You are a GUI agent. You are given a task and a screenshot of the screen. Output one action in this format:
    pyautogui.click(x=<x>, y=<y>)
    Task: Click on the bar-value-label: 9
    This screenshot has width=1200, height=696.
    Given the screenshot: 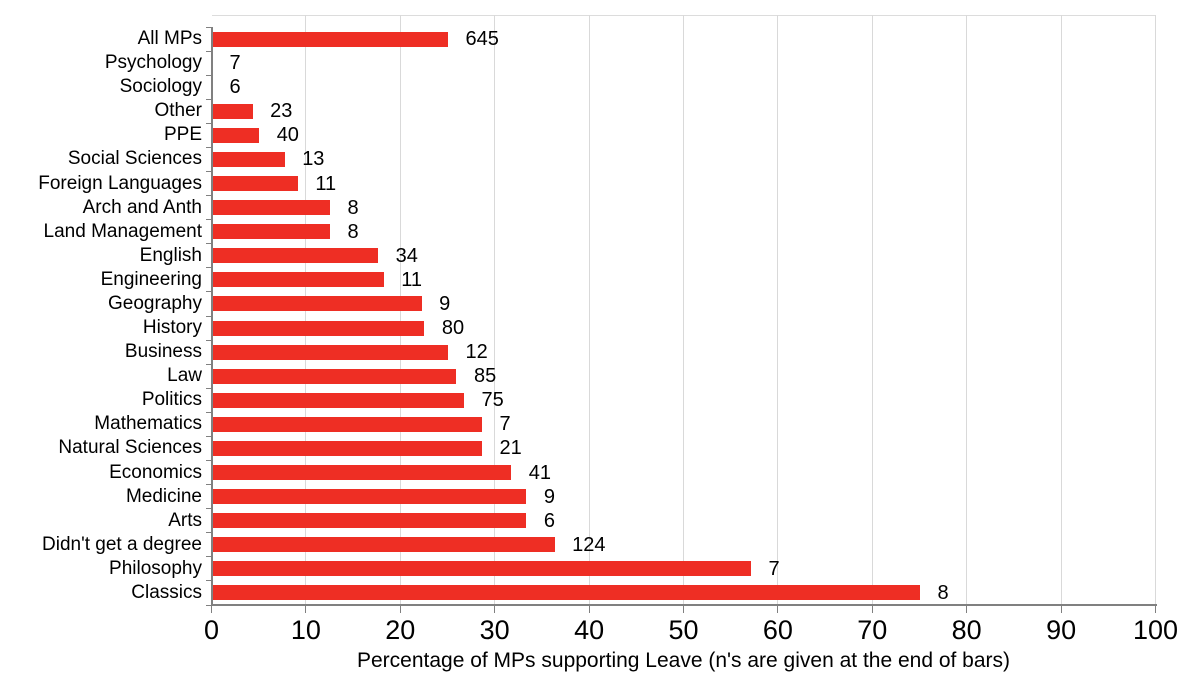 What is the action you would take?
    pyautogui.click(x=549, y=496)
    